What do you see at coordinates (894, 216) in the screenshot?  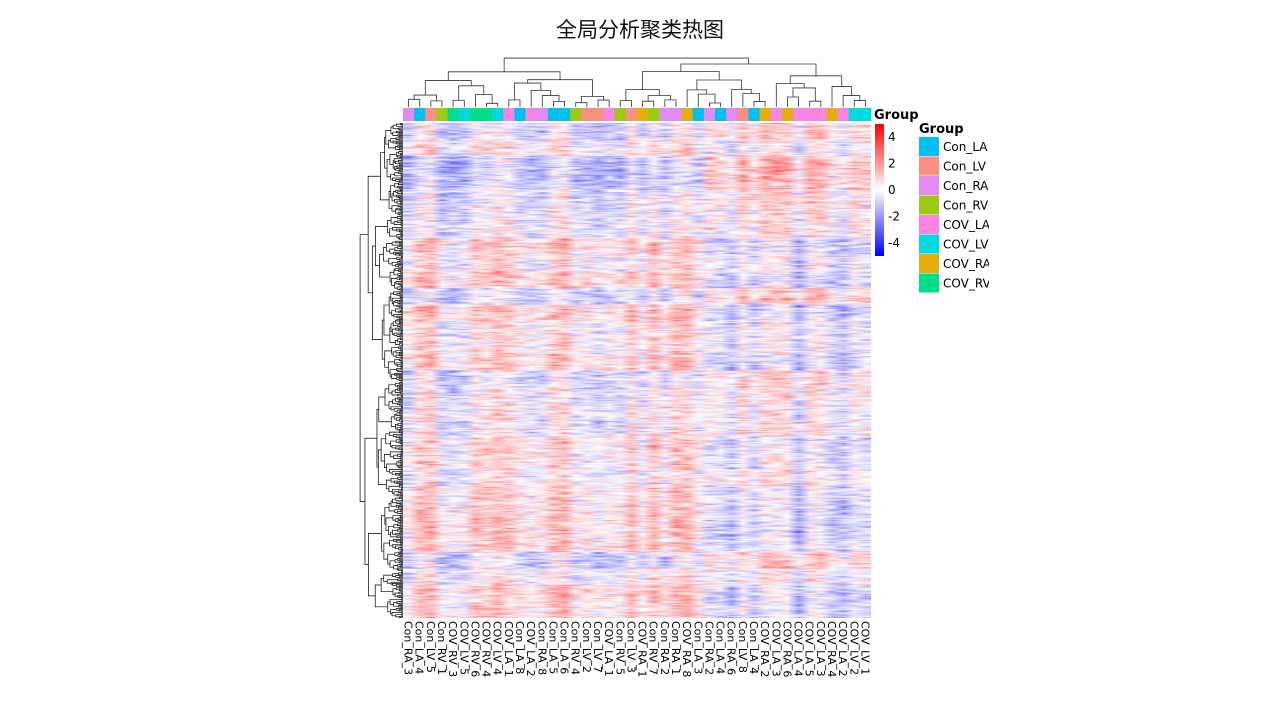 I see `colorbar-tick-label: -2` at bounding box center [894, 216].